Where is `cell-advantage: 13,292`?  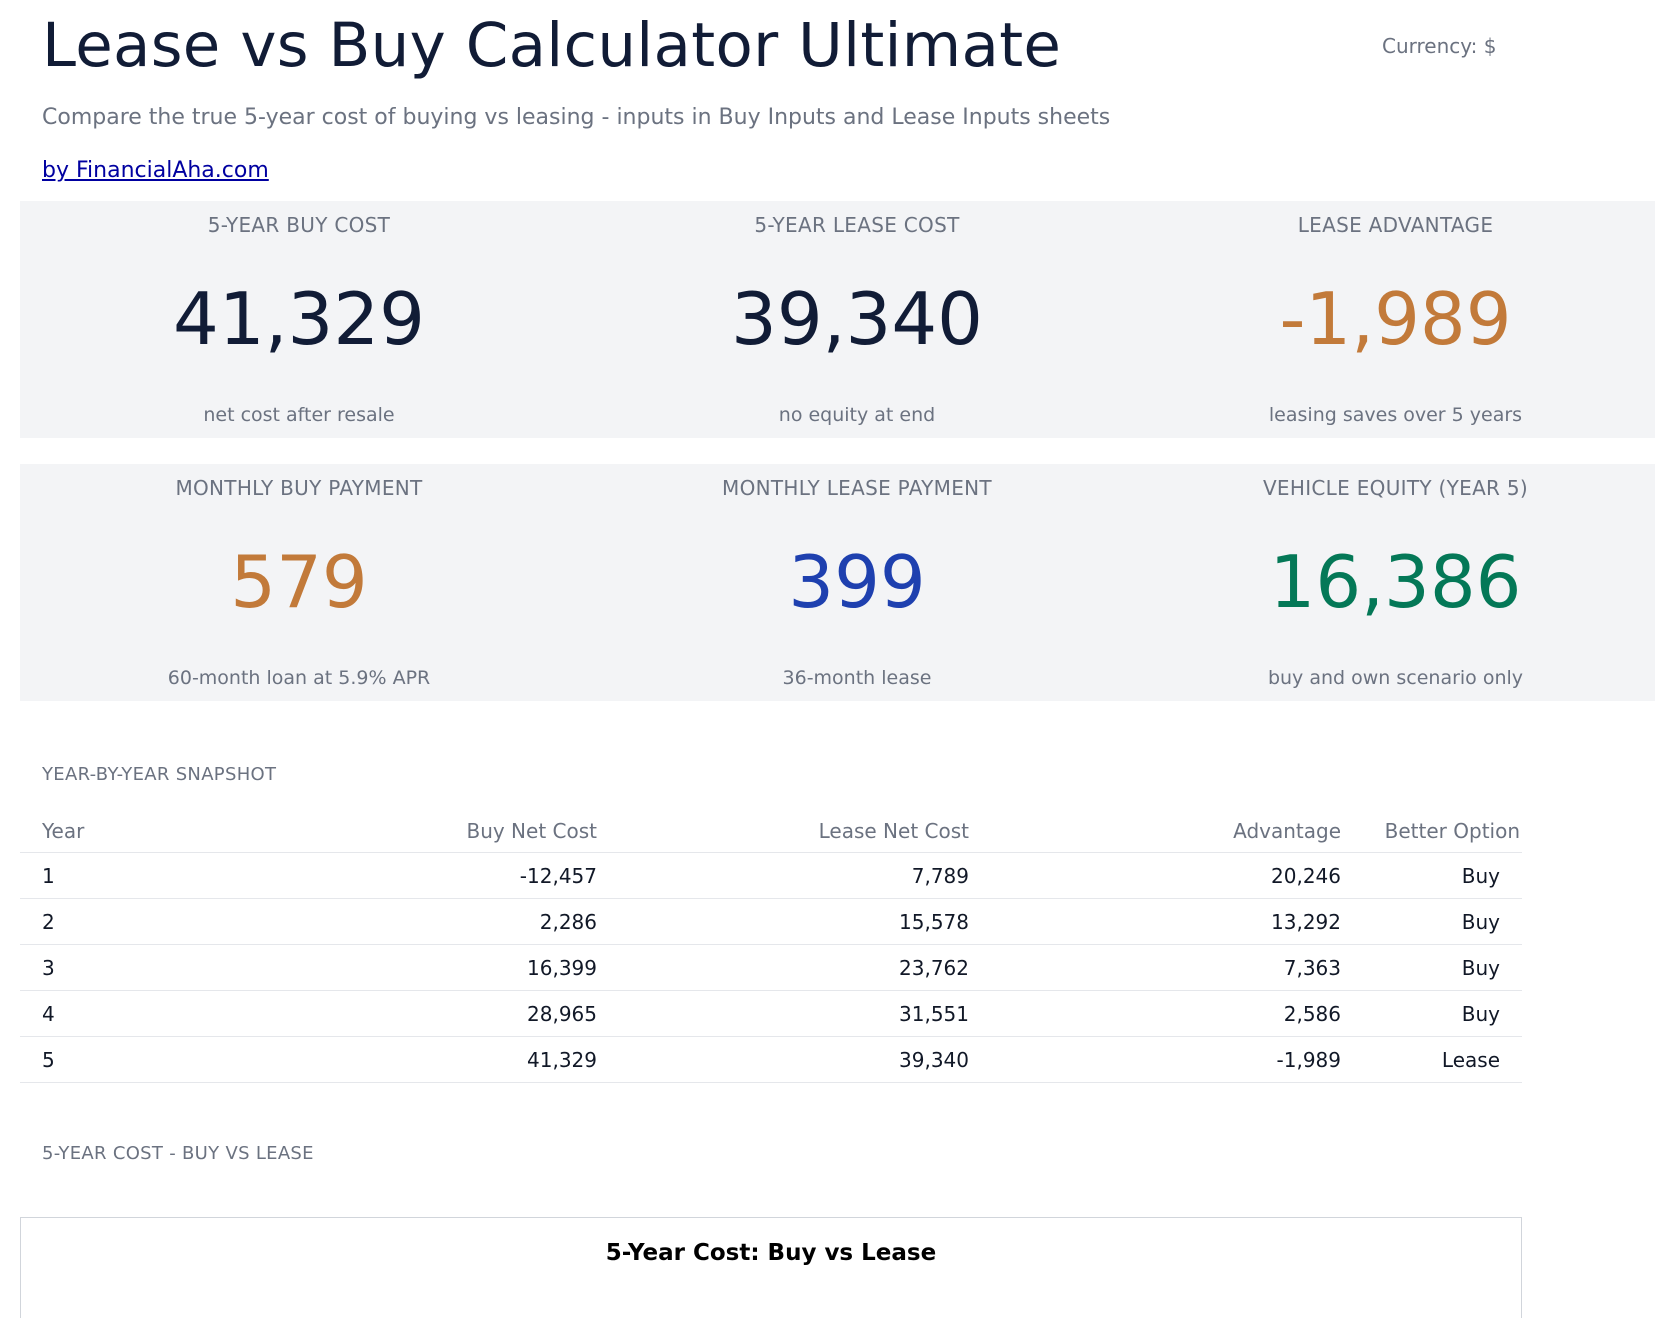
cell-advantage: 13,292 is located at coordinates (1155, 921).